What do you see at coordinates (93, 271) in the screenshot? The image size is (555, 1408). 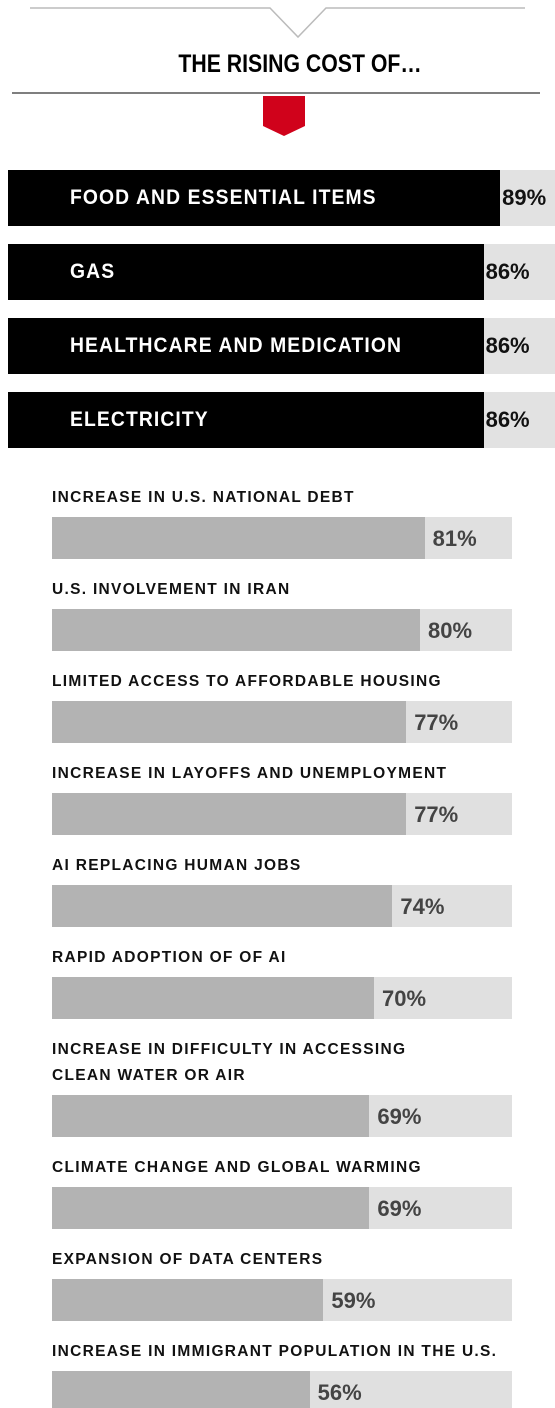 I see `category-label: GAS` at bounding box center [93, 271].